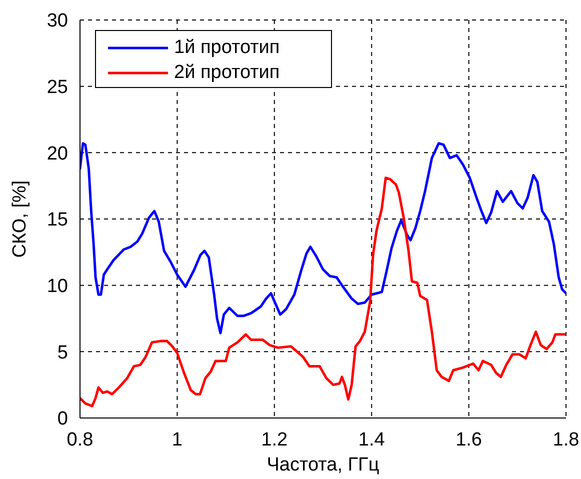  What do you see at coordinates (57, 153) in the screenshot?
I see `y-tick-label: 20` at bounding box center [57, 153].